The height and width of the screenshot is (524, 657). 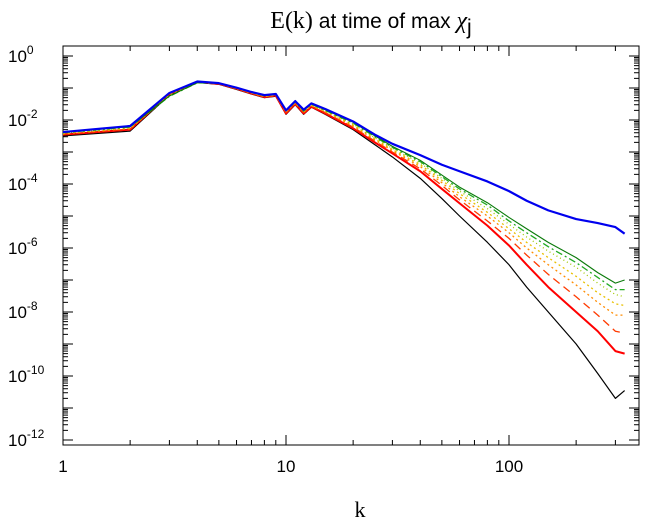 I want to click on y-tick-label: 10⁻¹², so click(x=26, y=438).